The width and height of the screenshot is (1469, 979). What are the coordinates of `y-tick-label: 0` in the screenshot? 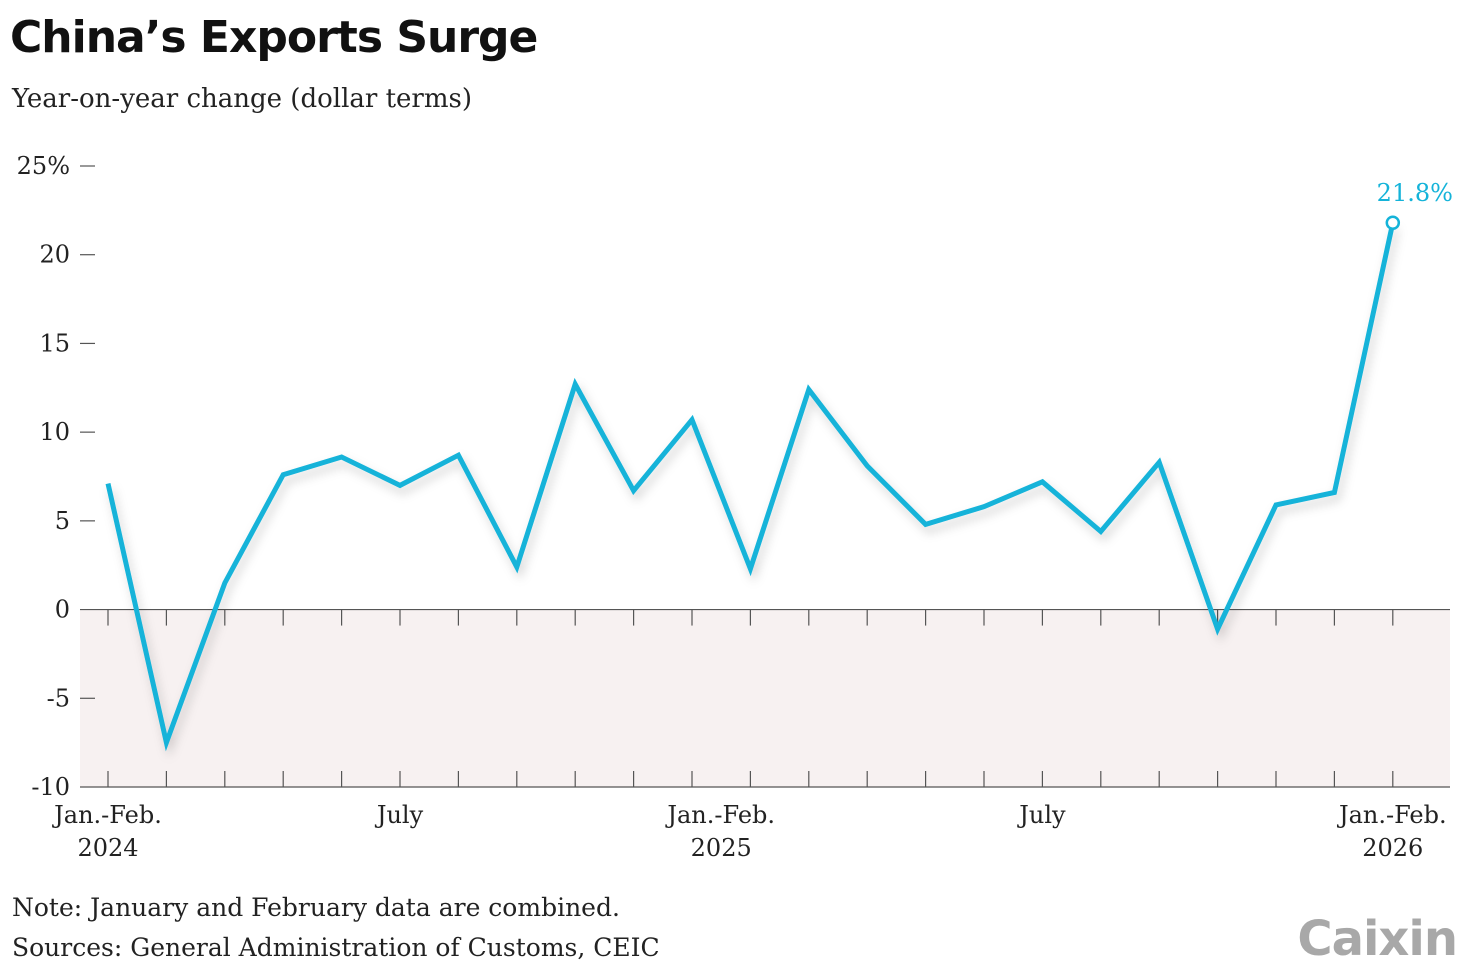 It's located at (62, 610).